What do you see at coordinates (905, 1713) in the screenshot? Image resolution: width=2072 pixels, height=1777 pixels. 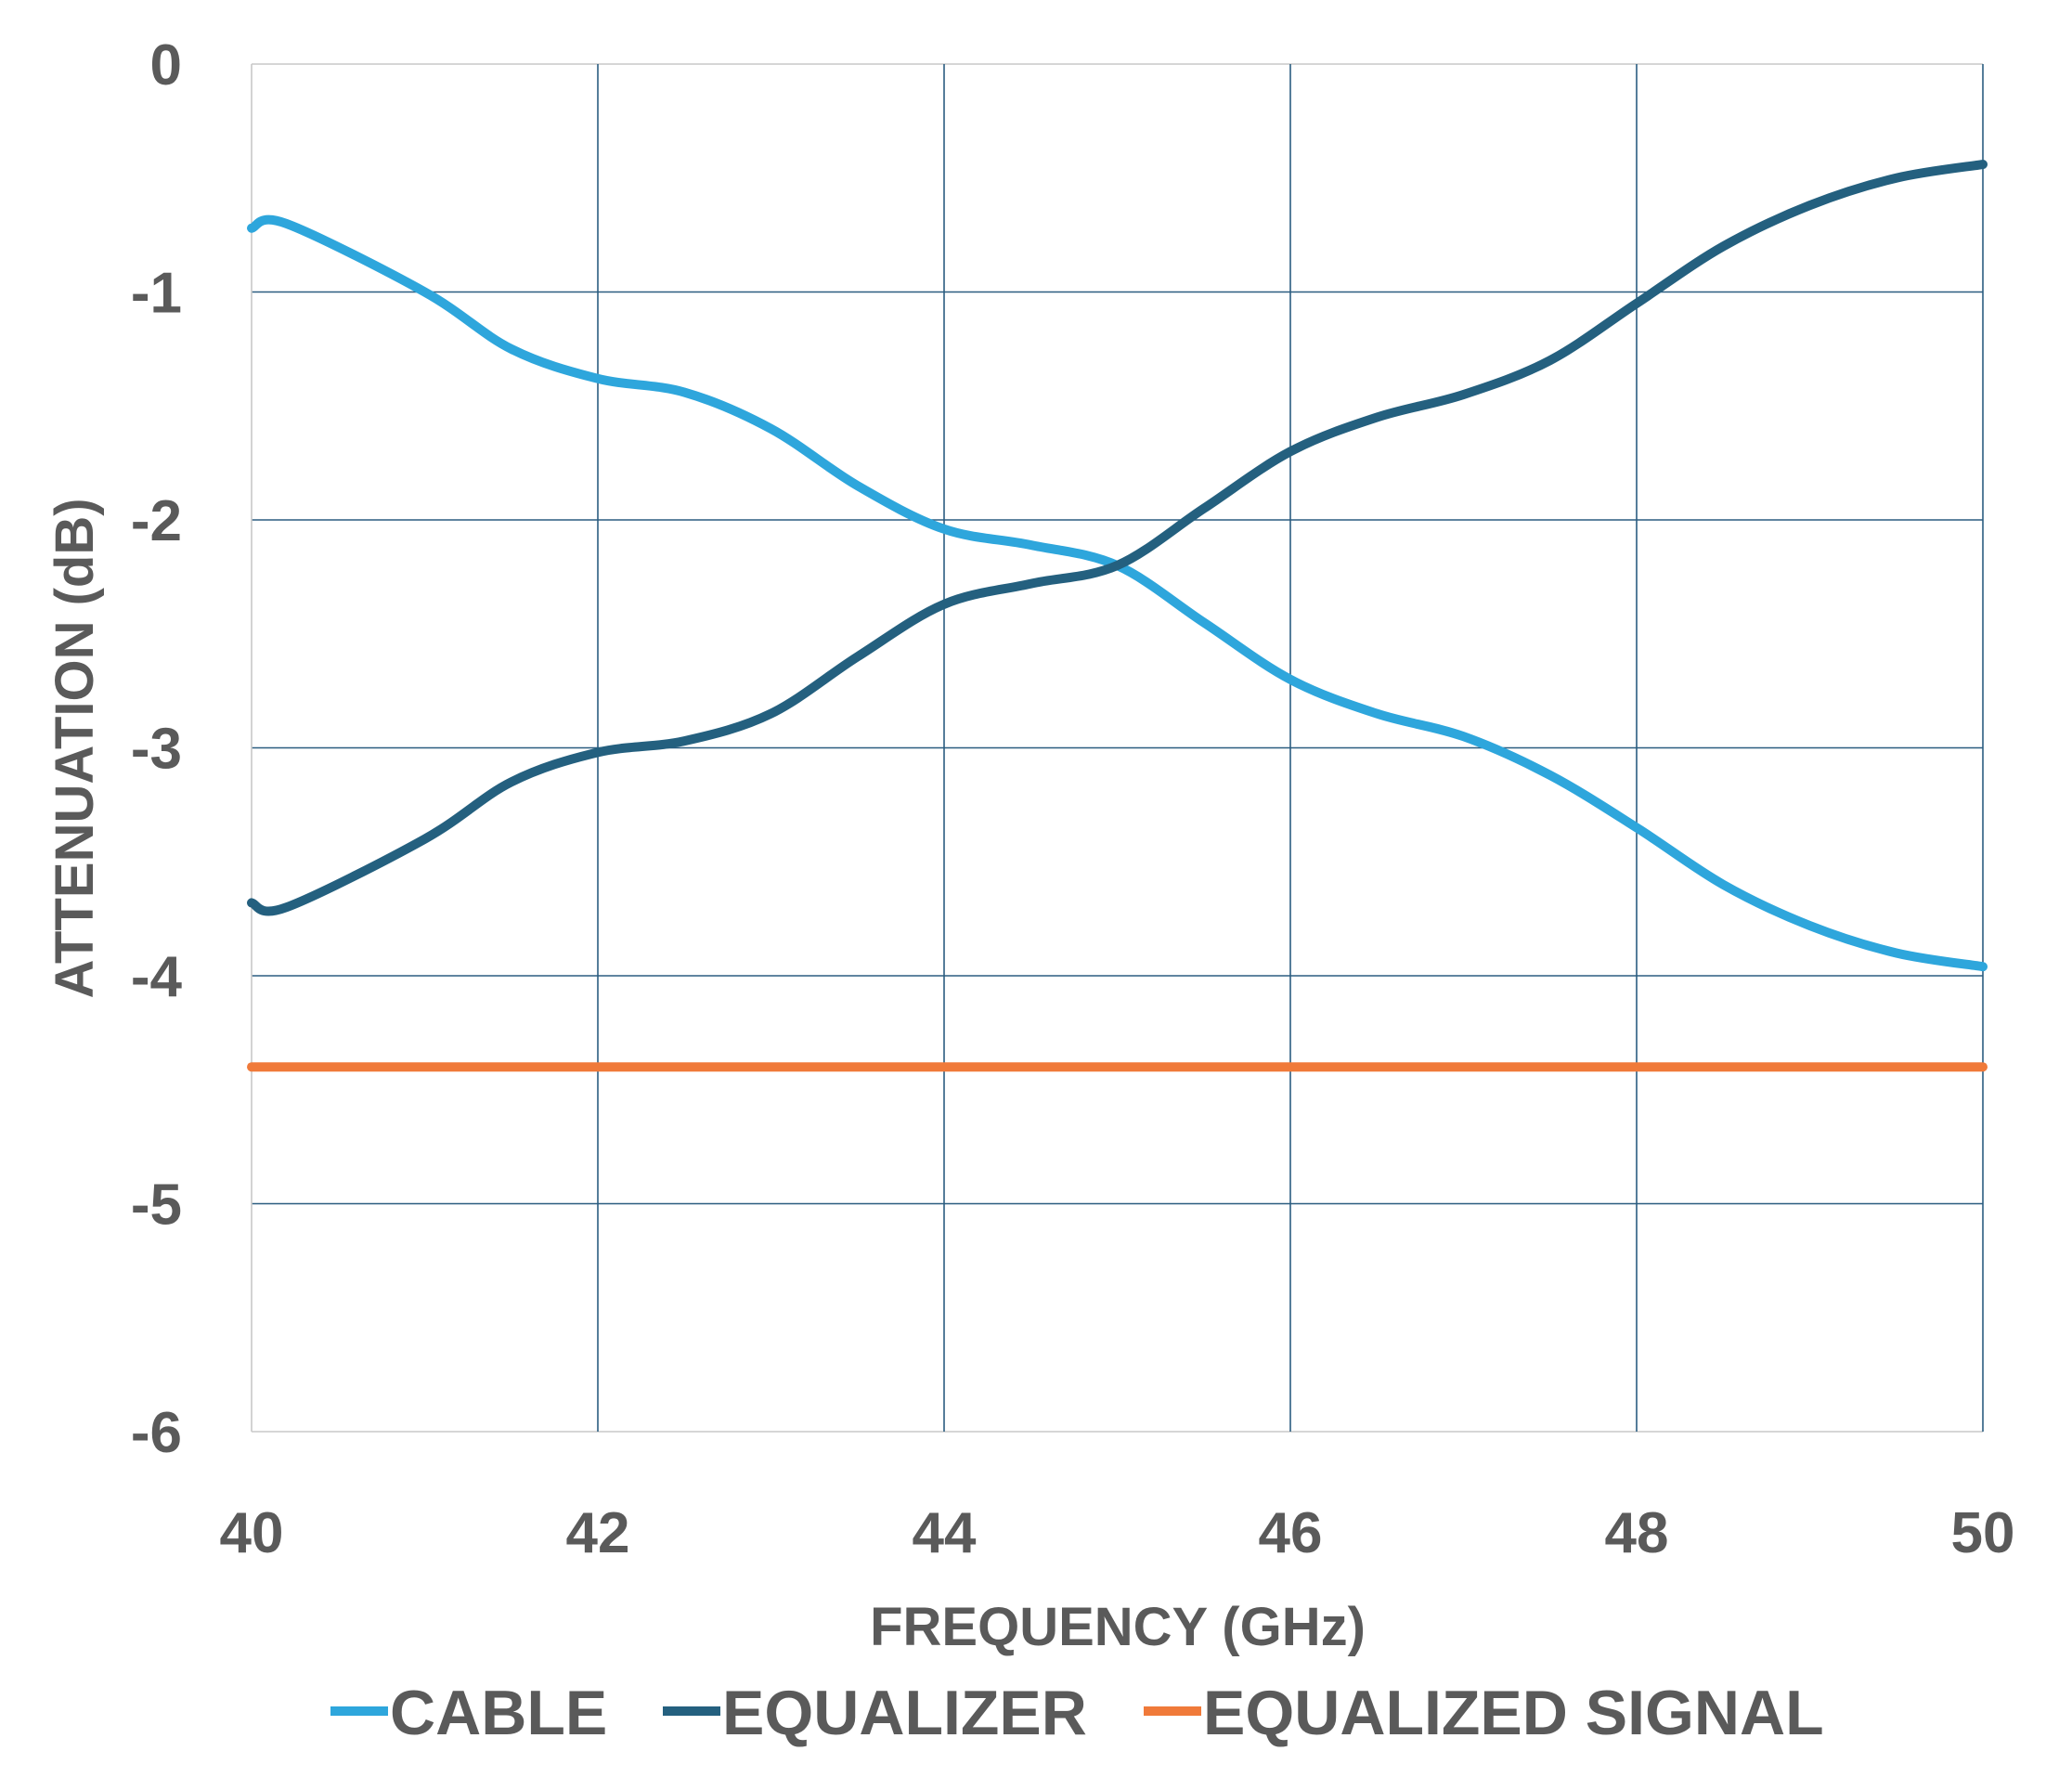 I see `legend-label: EQUALIZER` at bounding box center [905, 1713].